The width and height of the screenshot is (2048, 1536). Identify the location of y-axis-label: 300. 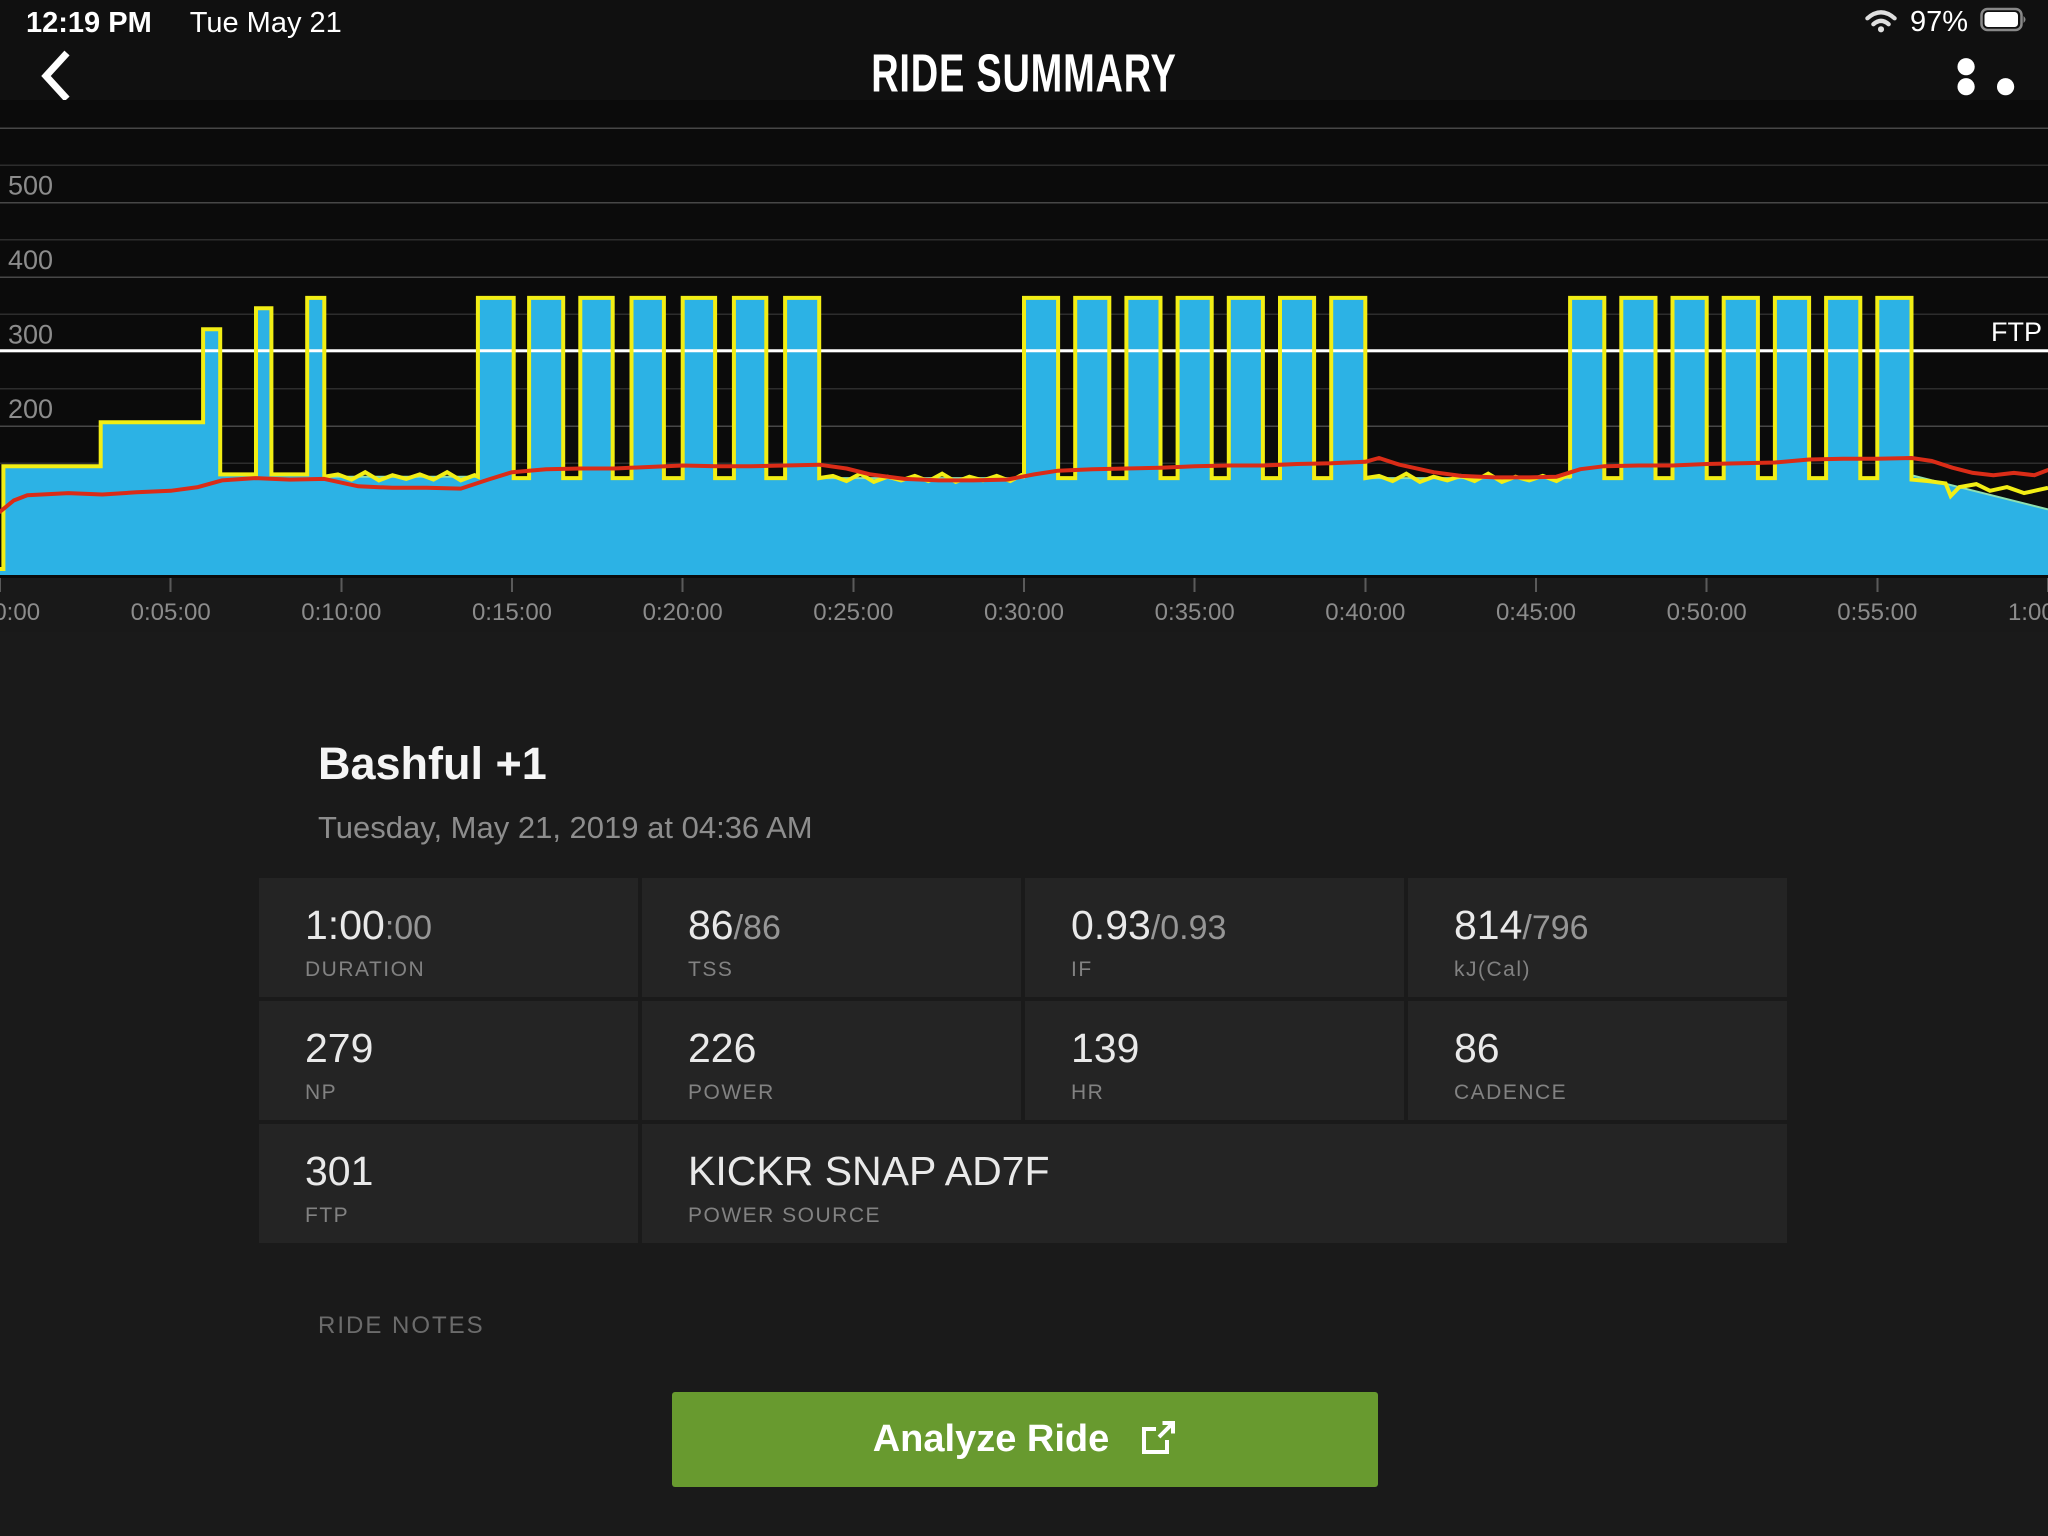
(30, 335).